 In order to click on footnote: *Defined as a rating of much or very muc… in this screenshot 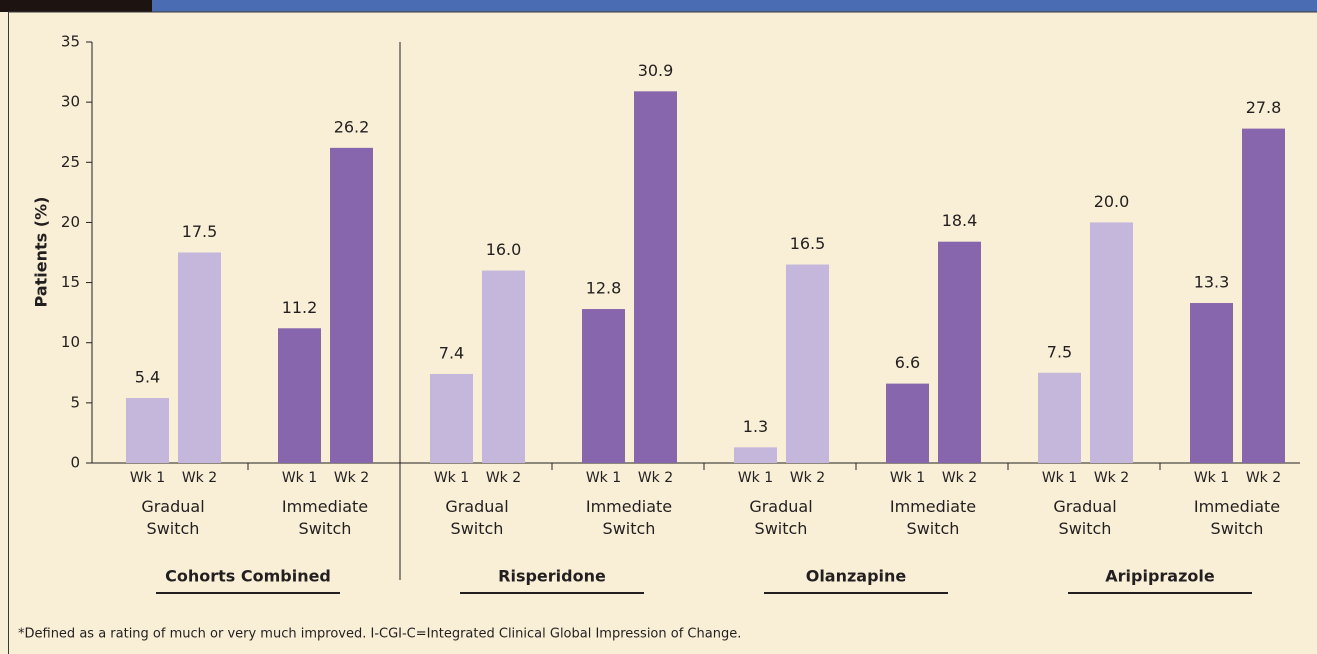, I will do `click(379, 634)`.